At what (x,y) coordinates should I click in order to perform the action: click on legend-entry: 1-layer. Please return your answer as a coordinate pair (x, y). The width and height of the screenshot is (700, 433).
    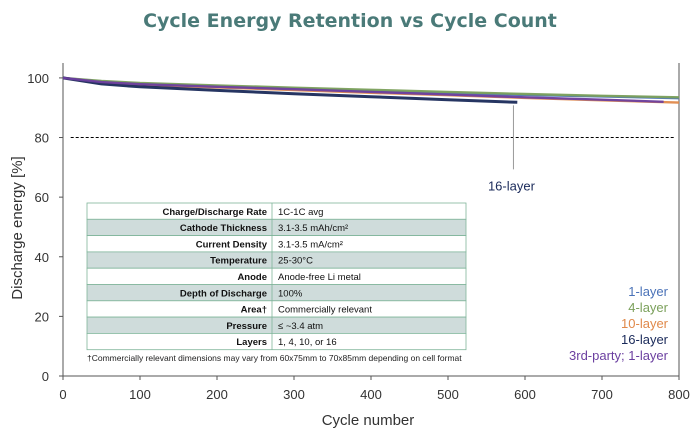
    Looking at the image, I should click on (648, 291).